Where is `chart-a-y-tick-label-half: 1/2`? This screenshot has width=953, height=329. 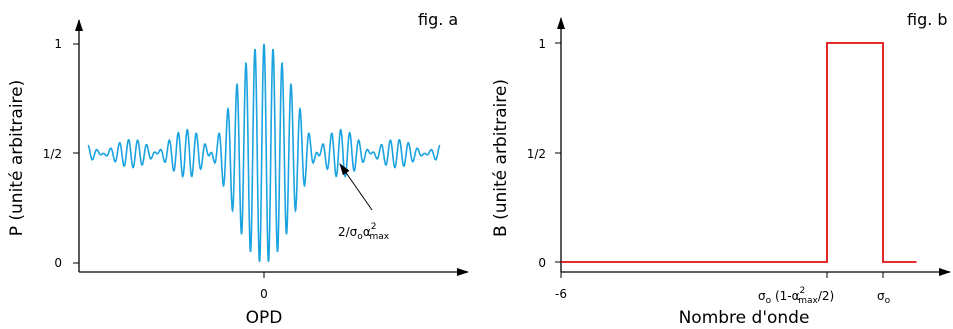 chart-a-y-tick-label-half: 1/2 is located at coordinates (52, 154).